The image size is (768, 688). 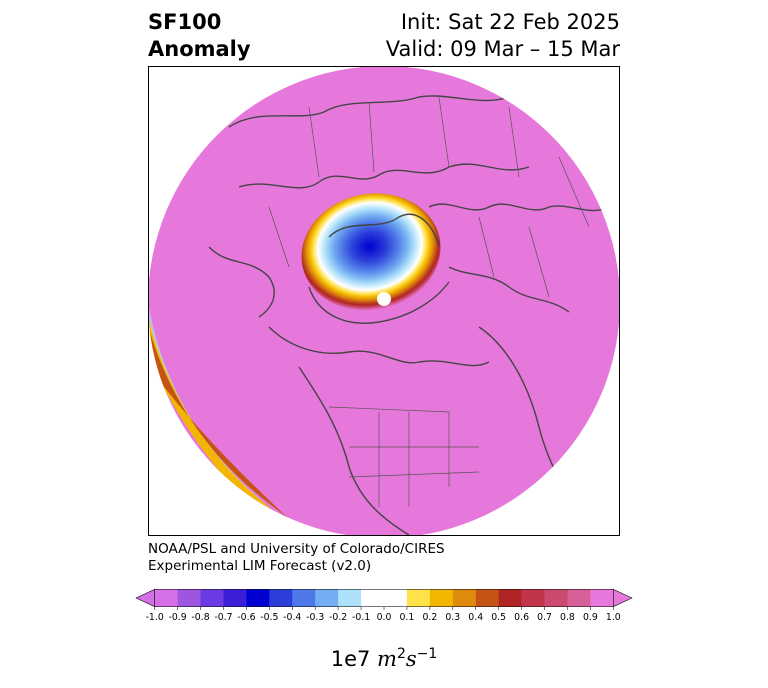 I want to click on map-title-kind: Anomaly, so click(x=199, y=49).